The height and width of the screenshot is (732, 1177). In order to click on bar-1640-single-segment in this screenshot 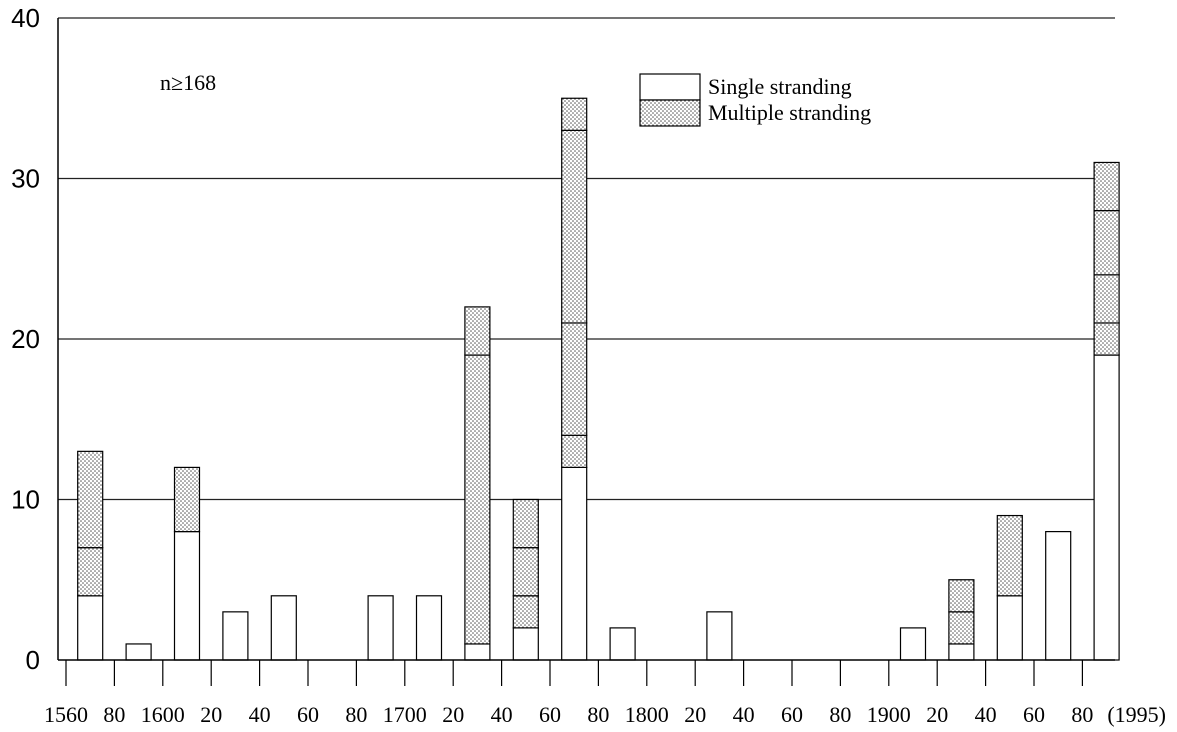, I will do `click(283, 628)`.